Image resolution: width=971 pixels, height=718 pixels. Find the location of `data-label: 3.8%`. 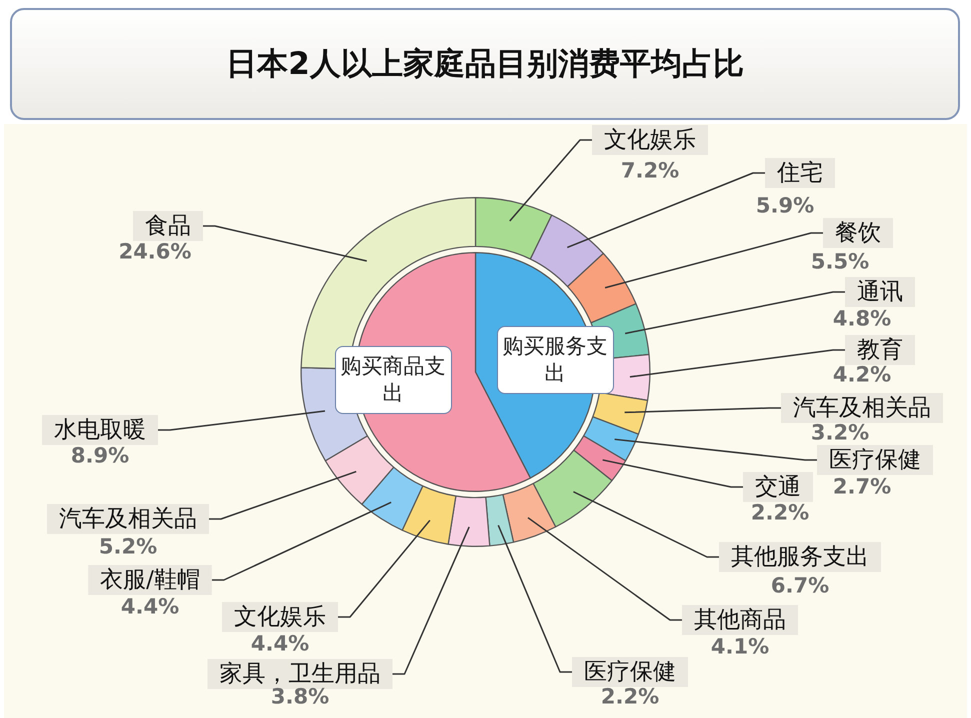

data-label: 3.8% is located at coordinates (300, 696).